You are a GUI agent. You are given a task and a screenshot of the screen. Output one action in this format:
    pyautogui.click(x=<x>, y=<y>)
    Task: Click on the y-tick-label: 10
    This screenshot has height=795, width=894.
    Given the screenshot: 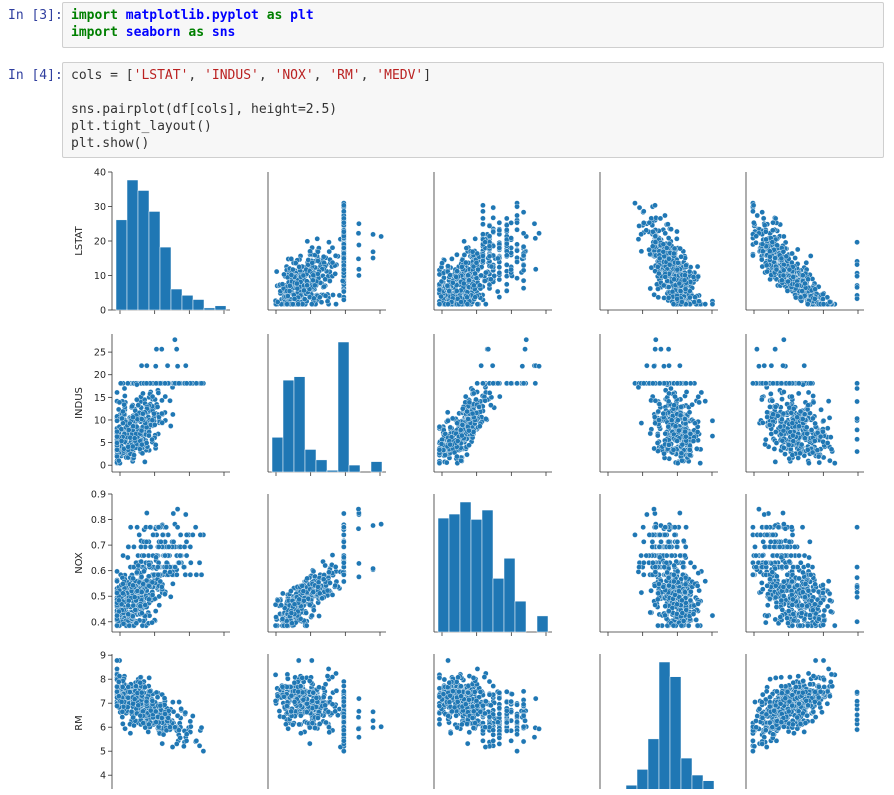 What is the action you would take?
    pyautogui.click(x=100, y=276)
    